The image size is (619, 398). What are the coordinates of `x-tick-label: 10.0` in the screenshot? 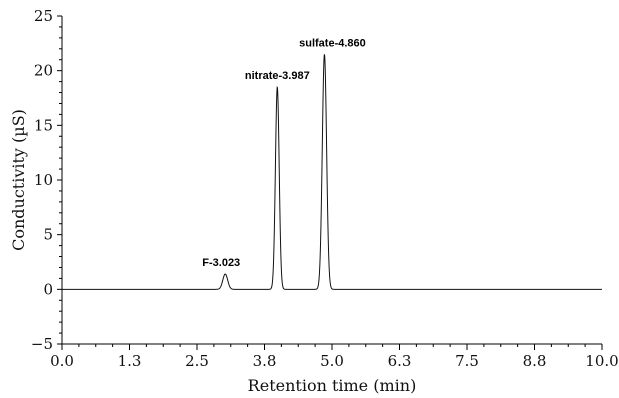 It's located at (601, 361).